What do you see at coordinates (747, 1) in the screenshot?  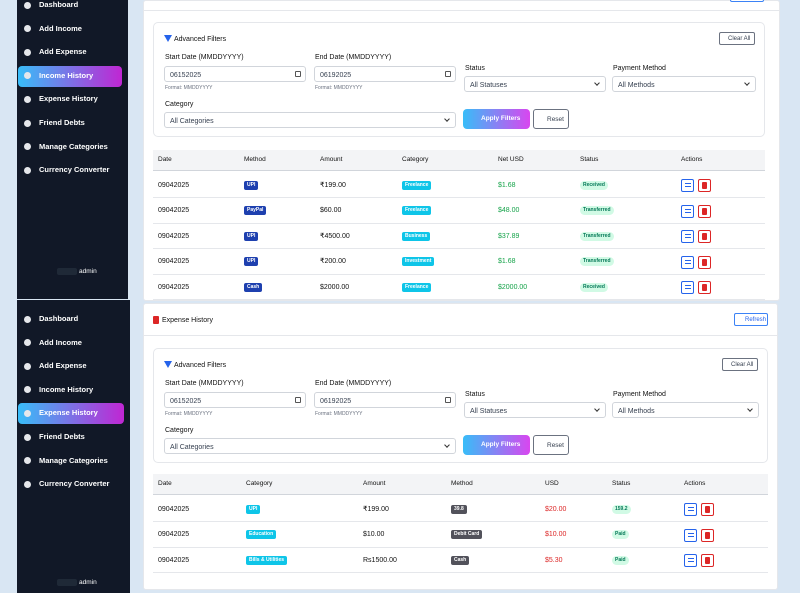 I see `refresh-button-partial` at bounding box center [747, 1].